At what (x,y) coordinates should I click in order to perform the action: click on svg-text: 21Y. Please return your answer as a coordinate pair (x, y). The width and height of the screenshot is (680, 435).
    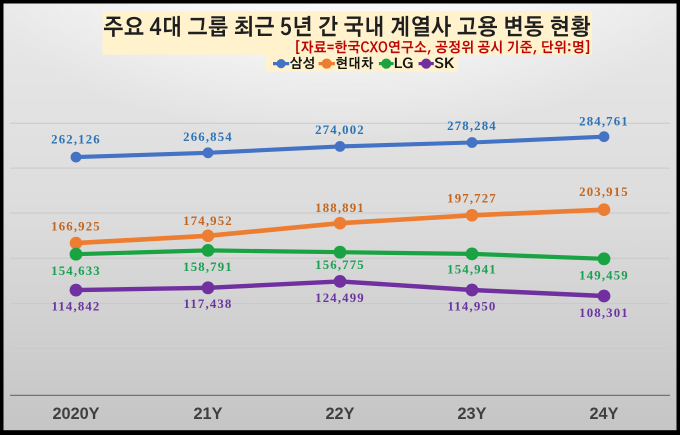
    Looking at the image, I should click on (208, 414).